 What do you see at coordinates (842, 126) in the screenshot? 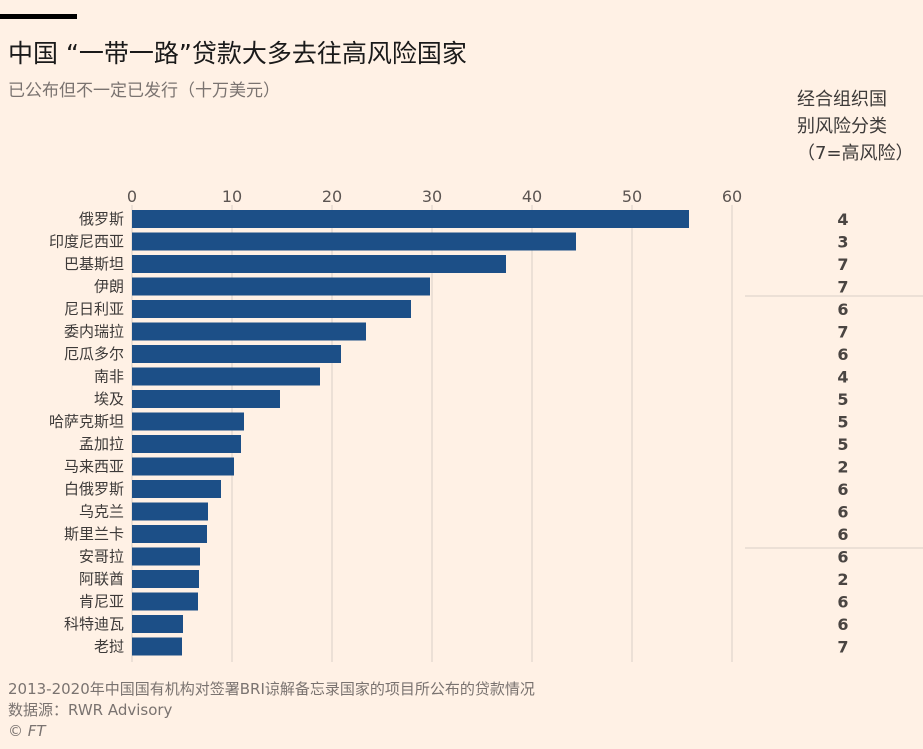
I see `risk-header-line: 别风险分类` at bounding box center [842, 126].